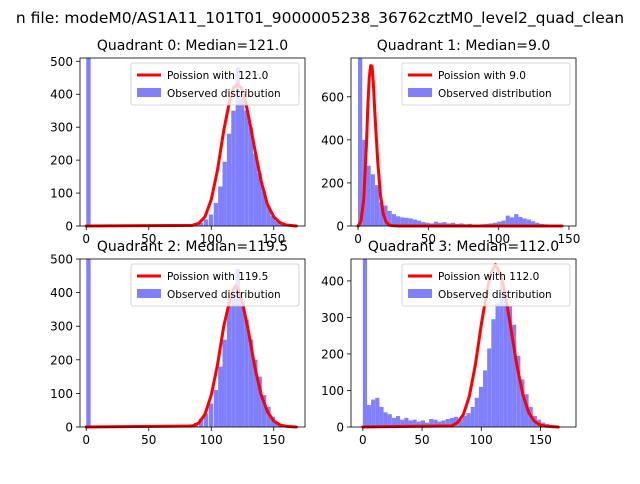  I want to click on legend: Poission with 119.5 Observed distribution, so click(215, 285).